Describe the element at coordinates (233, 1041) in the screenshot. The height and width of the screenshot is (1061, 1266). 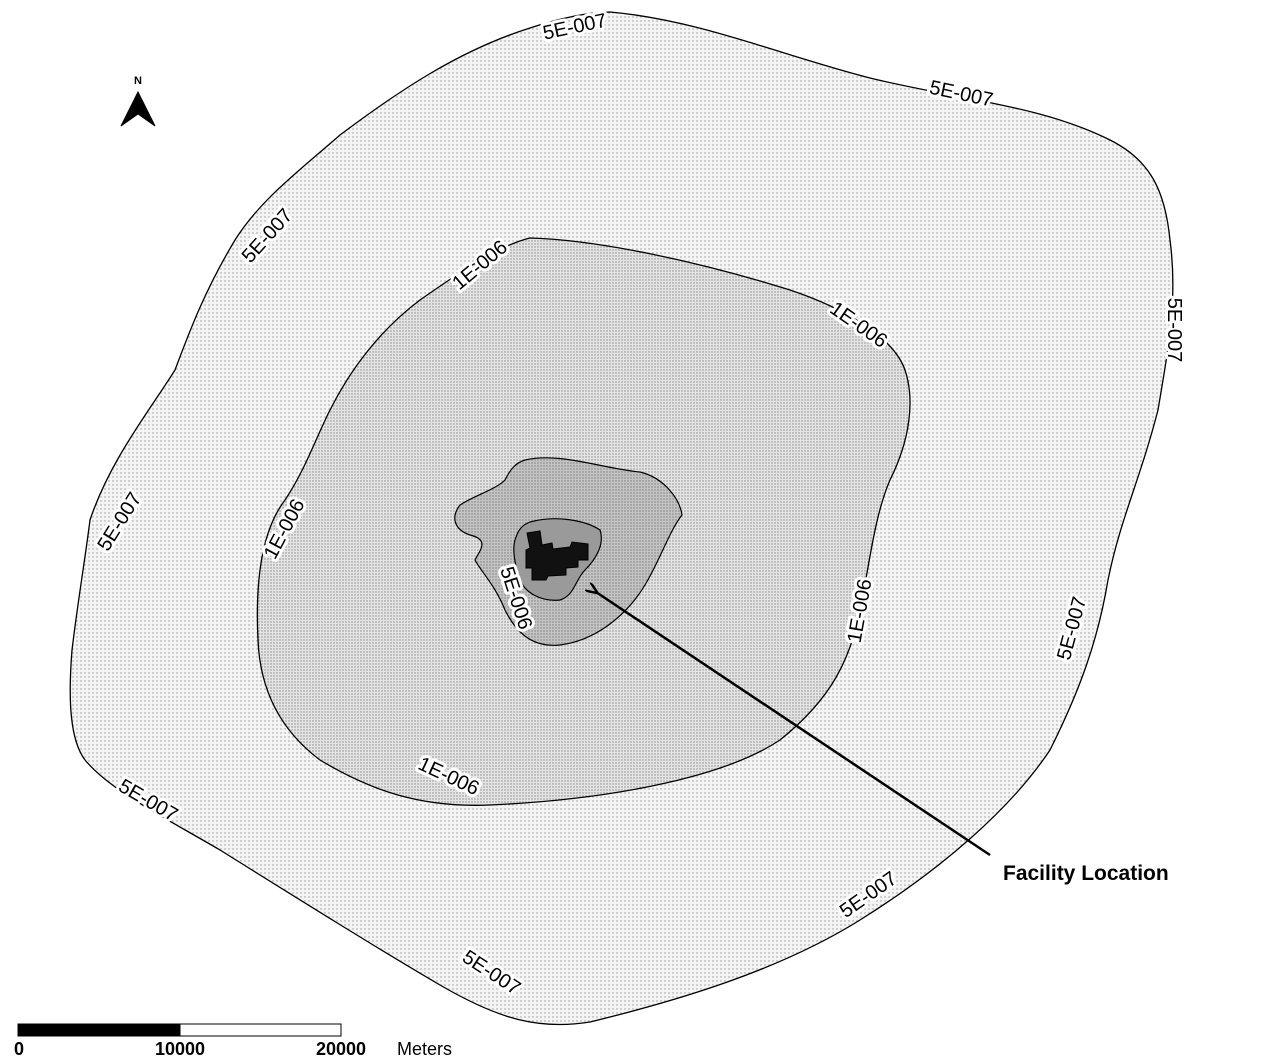
I see `scale-bar: 0 10000 20000 Meters` at that location.